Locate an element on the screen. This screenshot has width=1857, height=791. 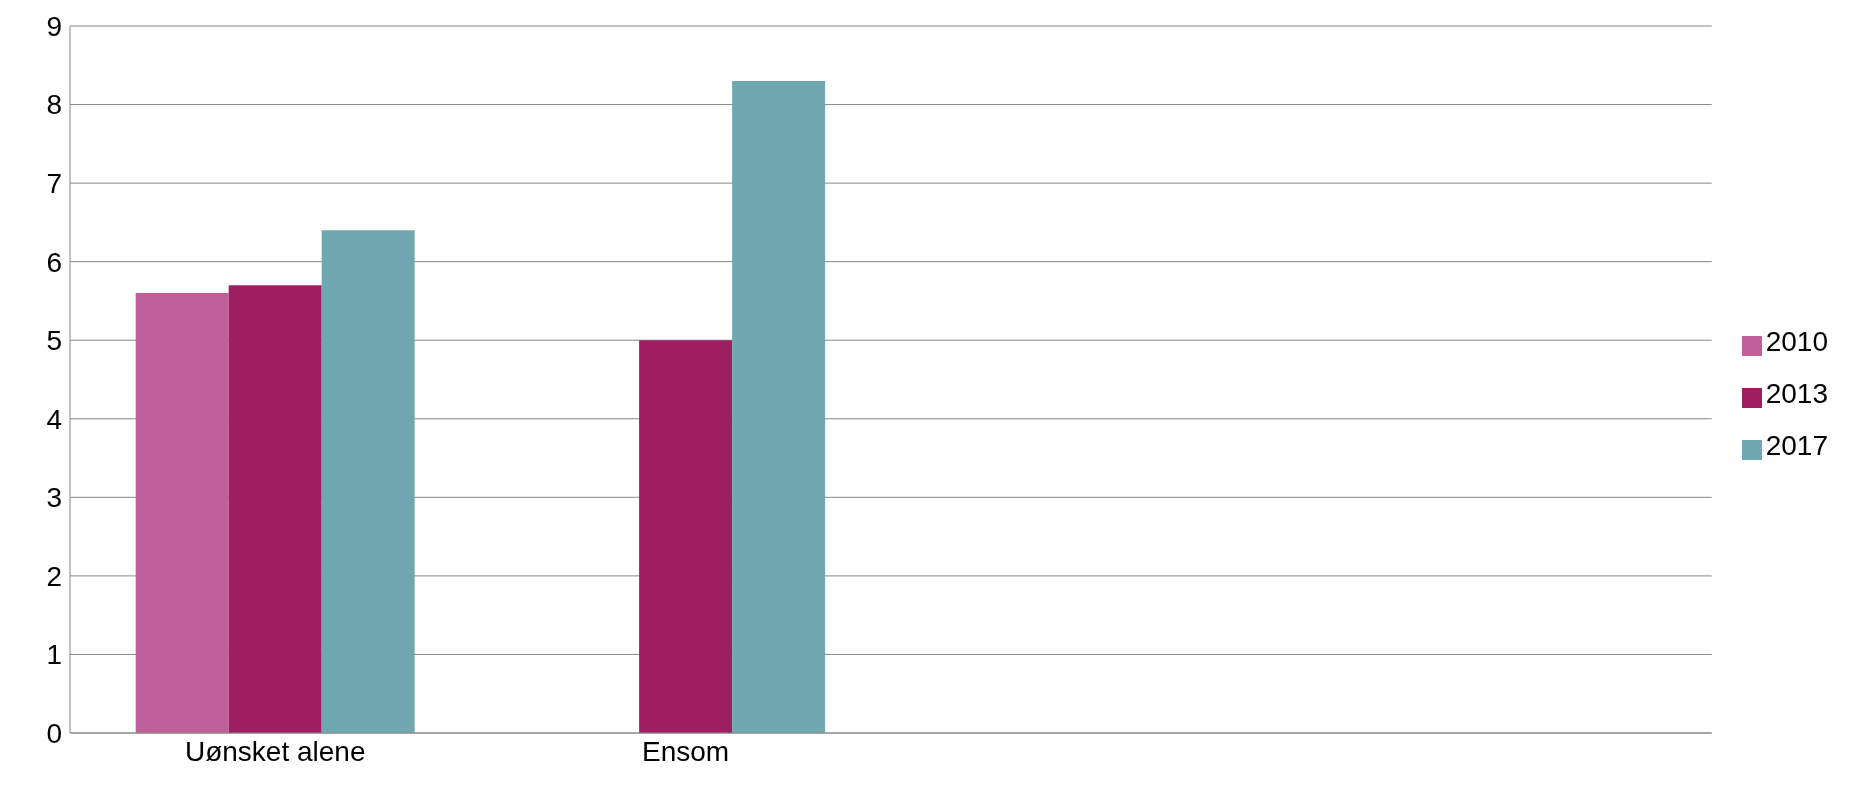
y-tick-label: 6 is located at coordinates (54, 262).